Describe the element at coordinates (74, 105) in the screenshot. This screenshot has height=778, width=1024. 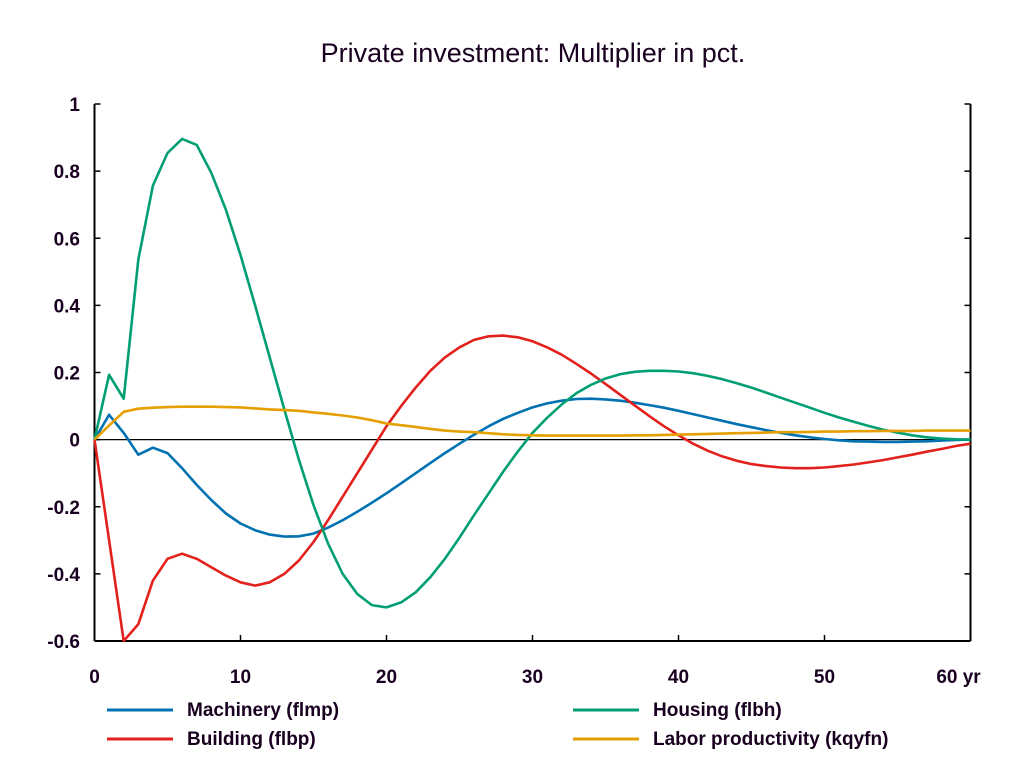
I see `y-tick-label: 1` at that location.